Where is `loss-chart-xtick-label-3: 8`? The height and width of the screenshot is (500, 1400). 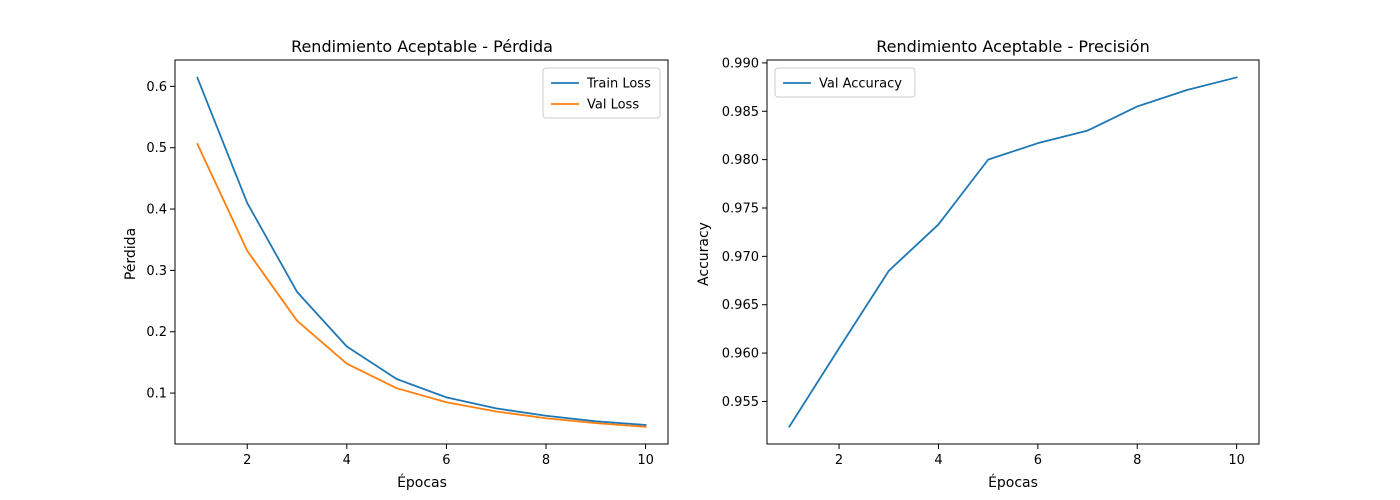
loss-chart-xtick-label-3: 8 is located at coordinates (546, 460).